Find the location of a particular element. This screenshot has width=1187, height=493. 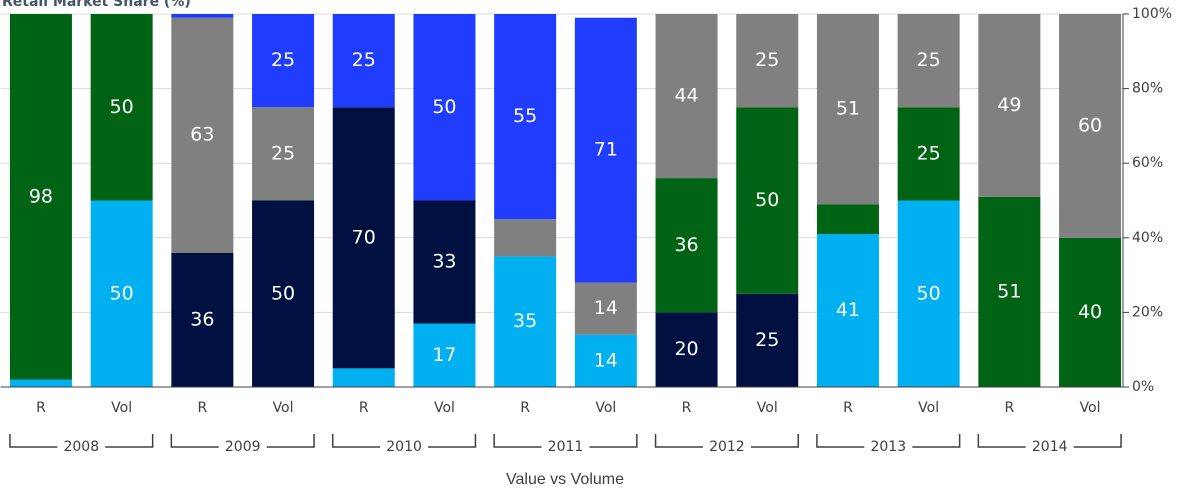

value-label: 98 is located at coordinates (41, 196).